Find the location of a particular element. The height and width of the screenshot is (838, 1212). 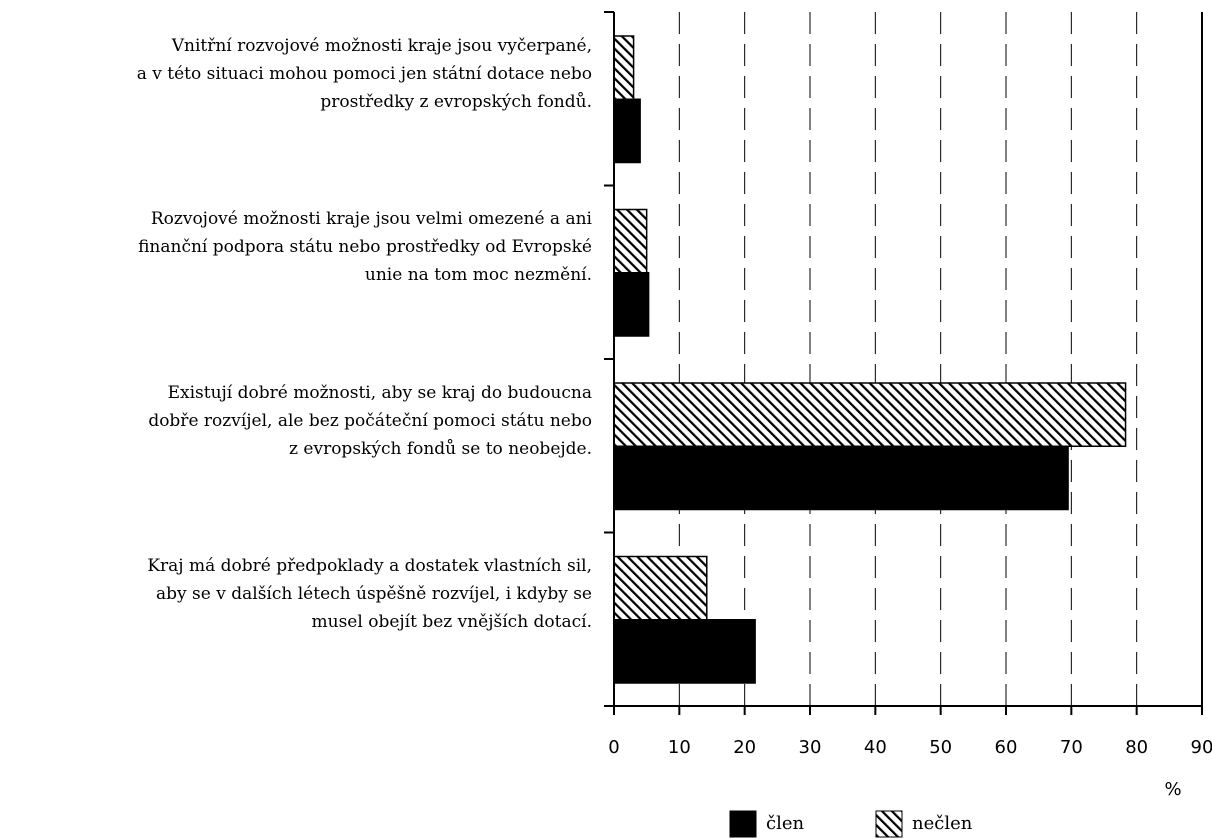

x-tick-label: 10 is located at coordinates (679, 747).